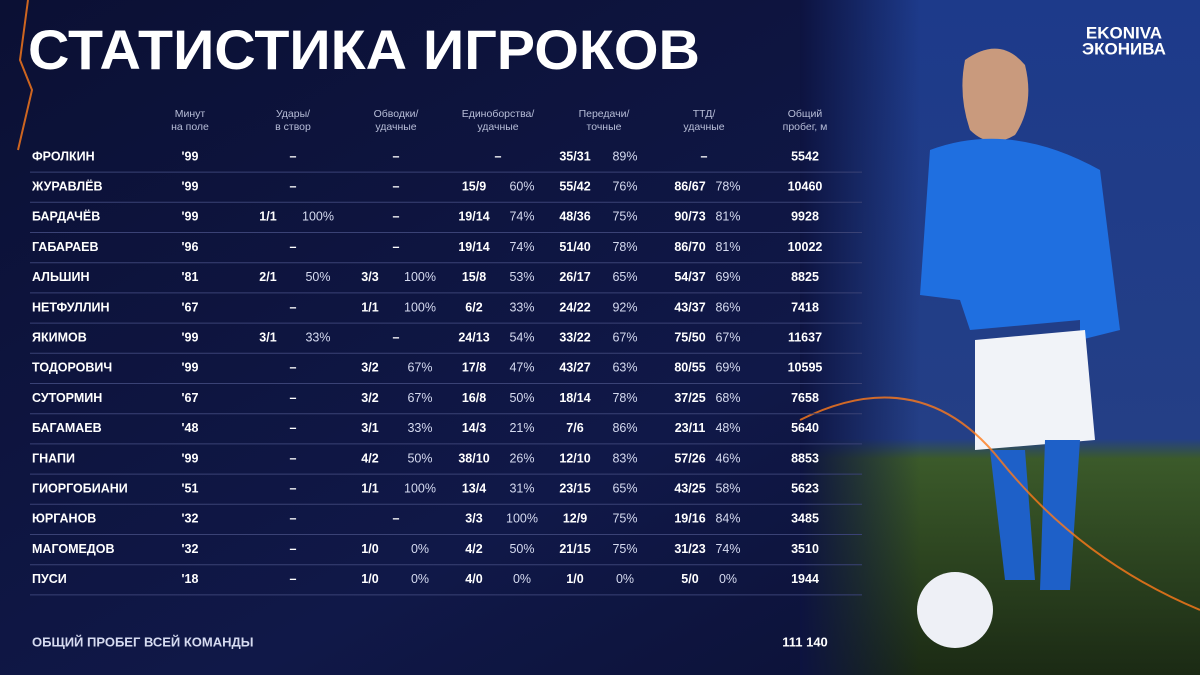 The image size is (1200, 675). What do you see at coordinates (805, 127) in the screenshot?
I see `column-header: пробег, м` at bounding box center [805, 127].